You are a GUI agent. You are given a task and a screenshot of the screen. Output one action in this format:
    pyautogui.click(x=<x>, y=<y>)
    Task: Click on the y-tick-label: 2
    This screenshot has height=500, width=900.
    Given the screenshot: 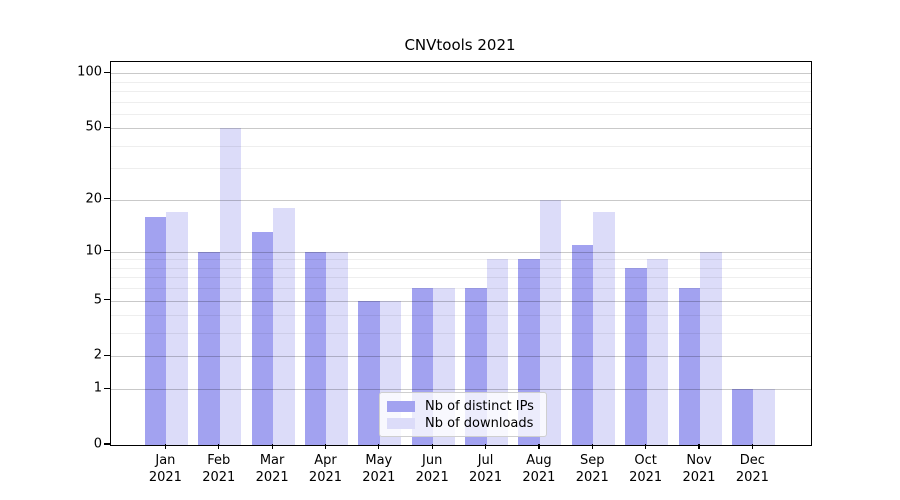 What is the action you would take?
    pyautogui.click(x=97, y=355)
    